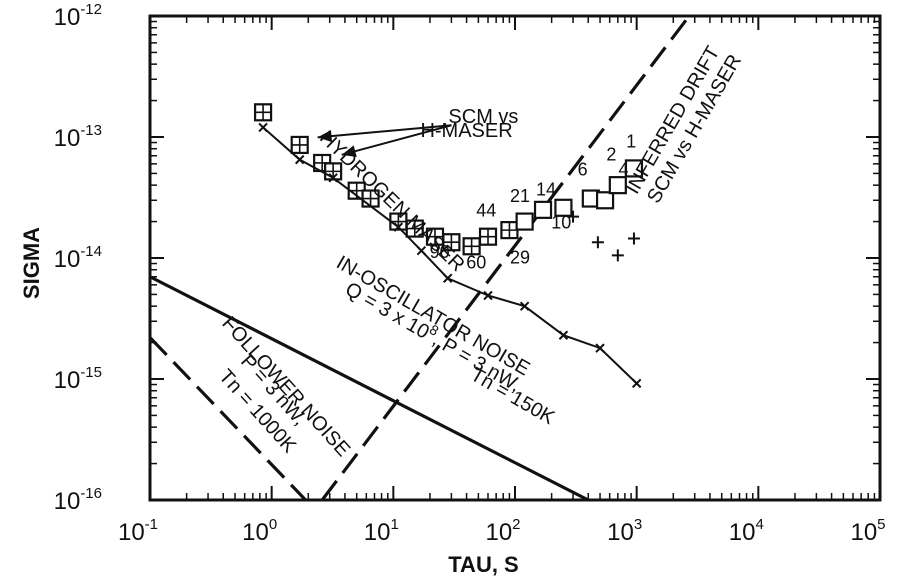 The image size is (897, 587). I want to click on point-label: 10, so click(561, 223).